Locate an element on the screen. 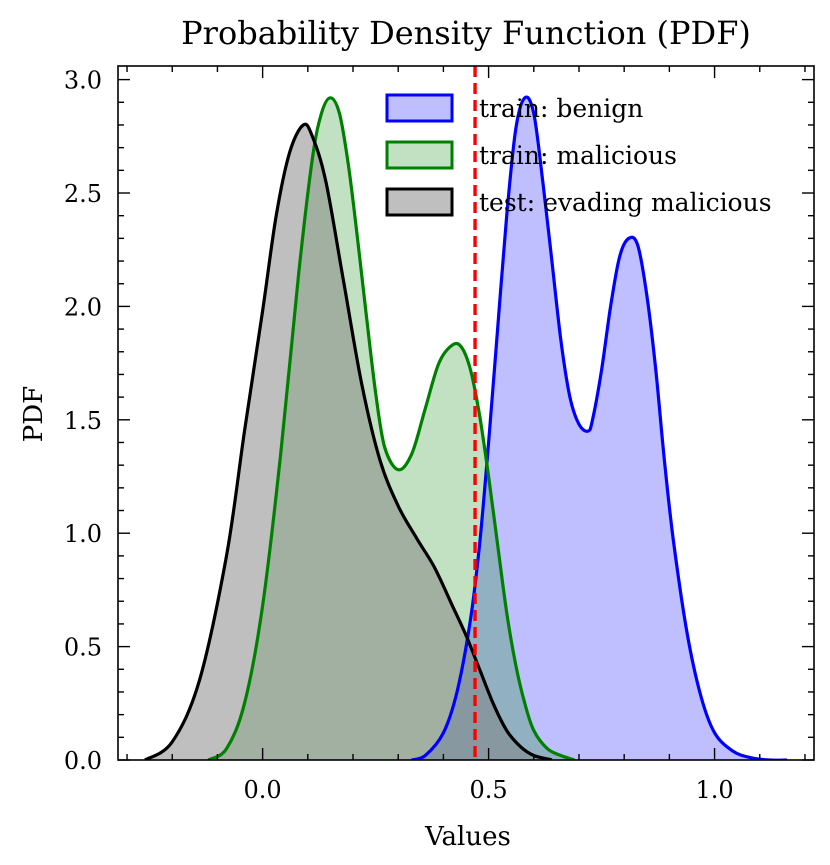 Image resolution: width=830 pixels, height=865 pixels. legend-swatch-train-benign is located at coordinates (419, 108).